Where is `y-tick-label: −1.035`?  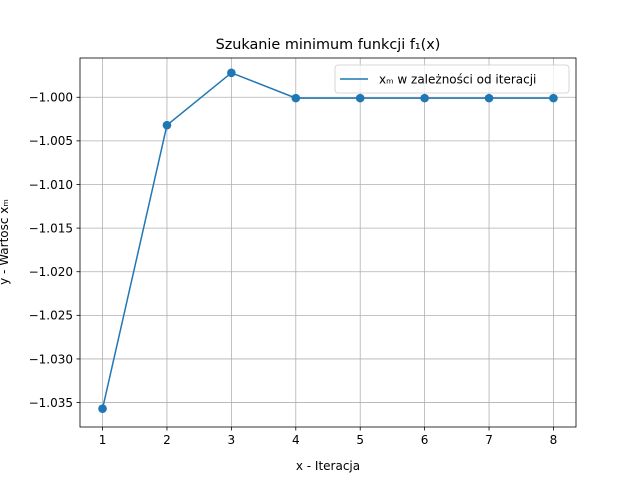 y-tick-label: −1.035 is located at coordinates (51, 403).